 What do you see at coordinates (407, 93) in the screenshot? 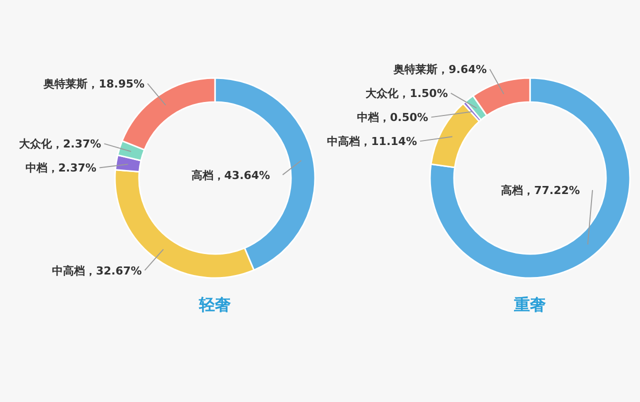
I see `slice-label: 大众化，1.50%` at bounding box center [407, 93].